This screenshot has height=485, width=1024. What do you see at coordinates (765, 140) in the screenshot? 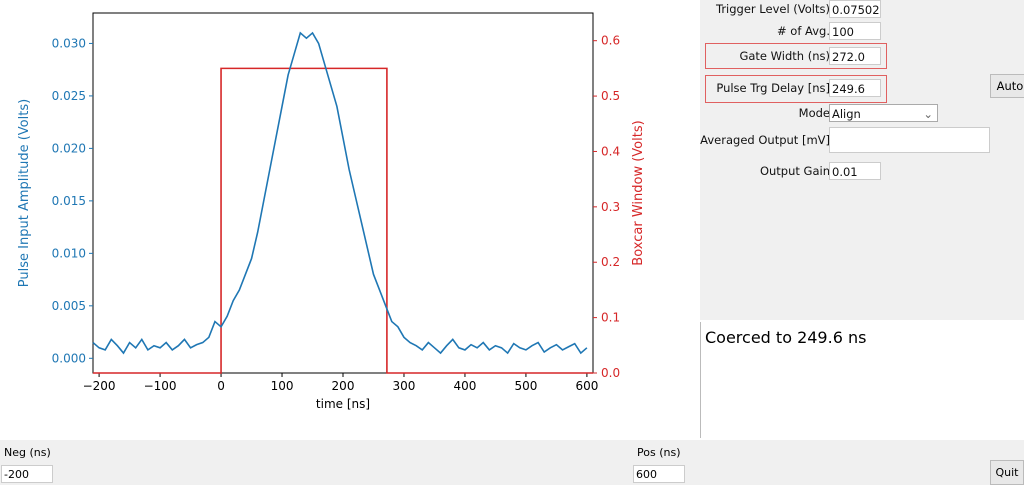
I see `averaged-output-label: Averaged Output [mV]` at bounding box center [765, 140].